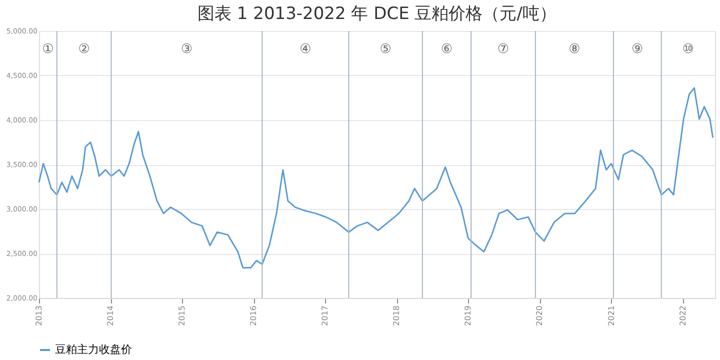 This screenshot has height=360, width=720. What do you see at coordinates (306, 49) in the screenshot?
I see `annotation: ④` at bounding box center [306, 49].